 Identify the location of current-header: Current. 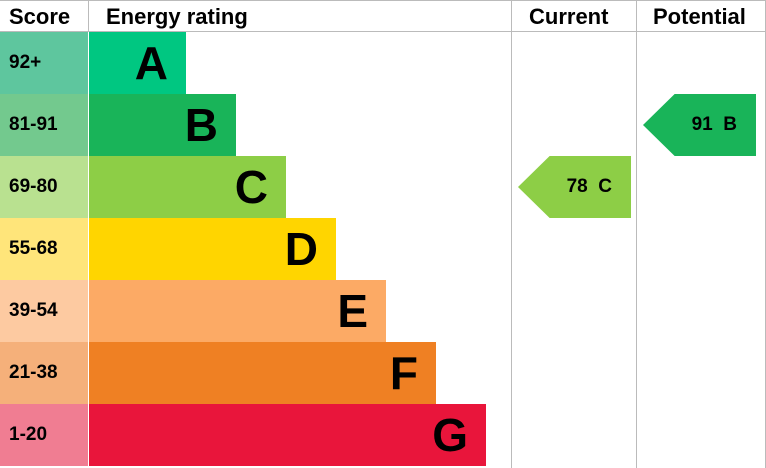
(569, 16).